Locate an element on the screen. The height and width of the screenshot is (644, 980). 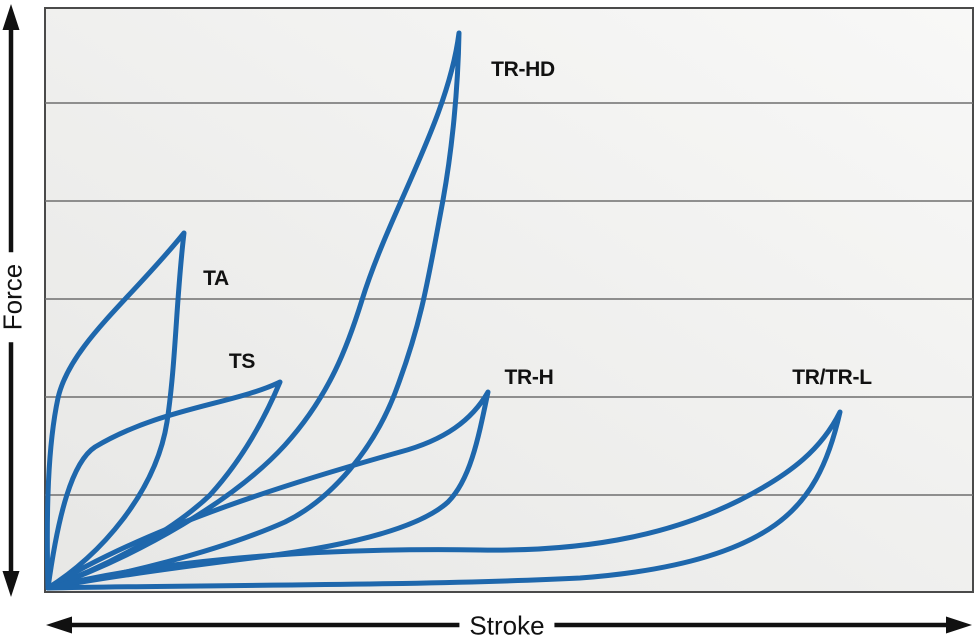
curve-label-tr-h: TR-H is located at coordinates (529, 377).